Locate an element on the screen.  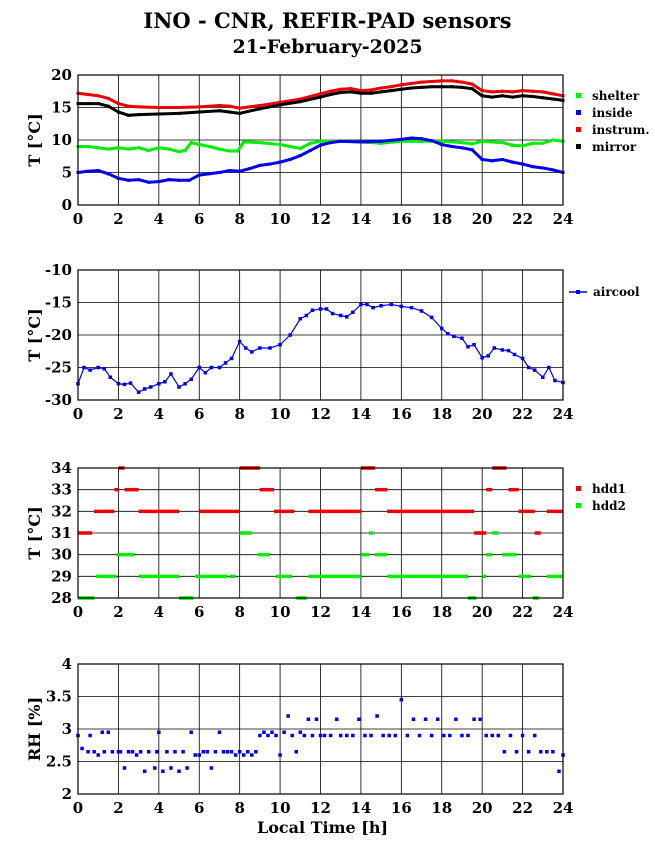
y-tick-label: 32 is located at coordinates (61, 511).